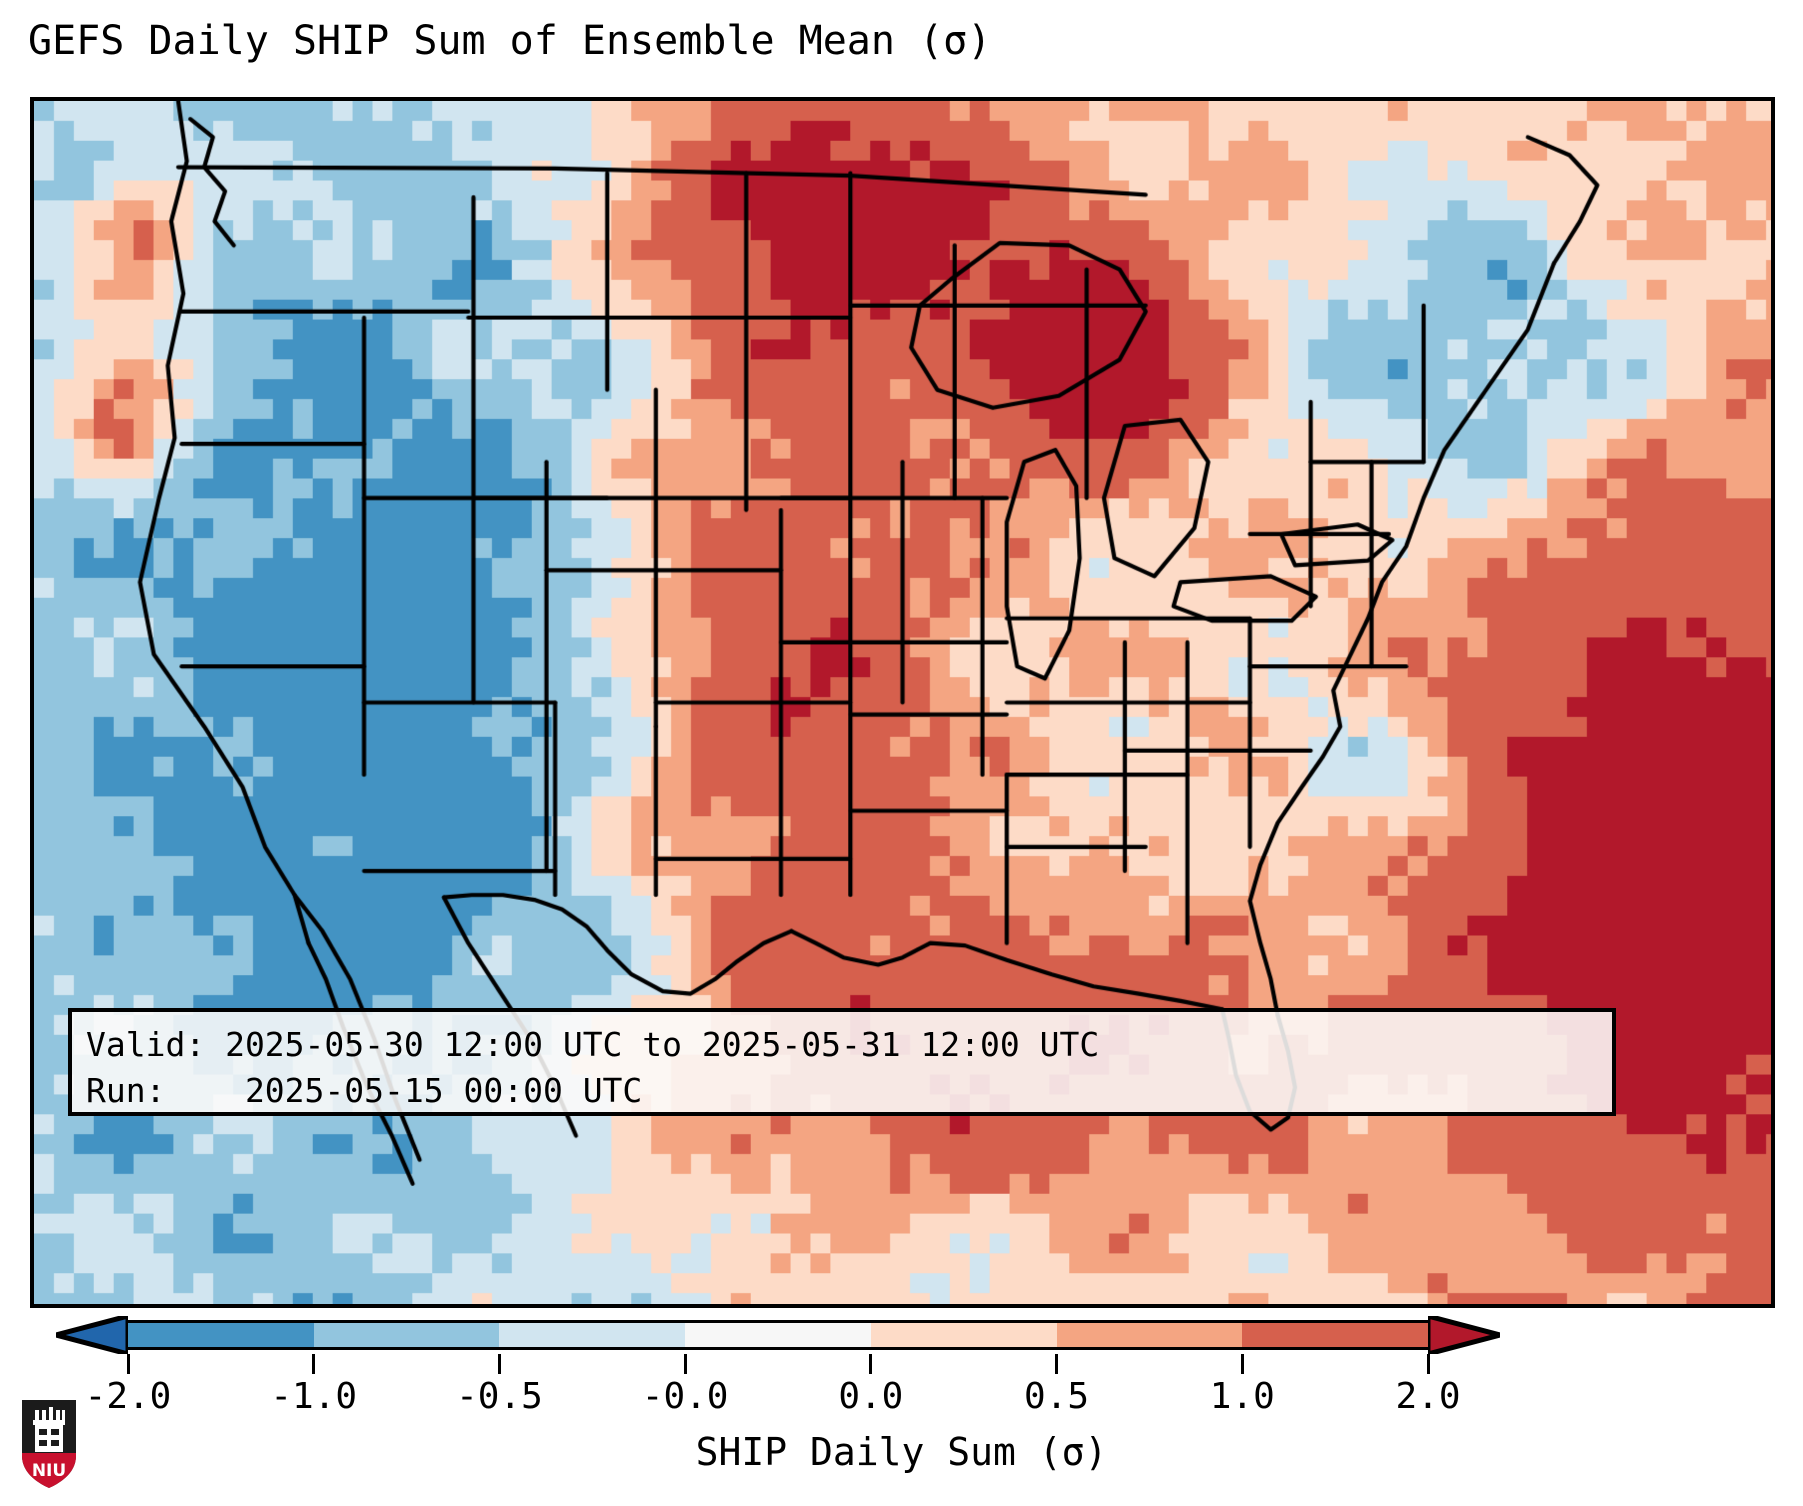  I want to click on colorbar-ticks: -2.0 -1.0 -0.5 -0.0 0.0 0.5 1.0 2.0, so click(901, 1385).